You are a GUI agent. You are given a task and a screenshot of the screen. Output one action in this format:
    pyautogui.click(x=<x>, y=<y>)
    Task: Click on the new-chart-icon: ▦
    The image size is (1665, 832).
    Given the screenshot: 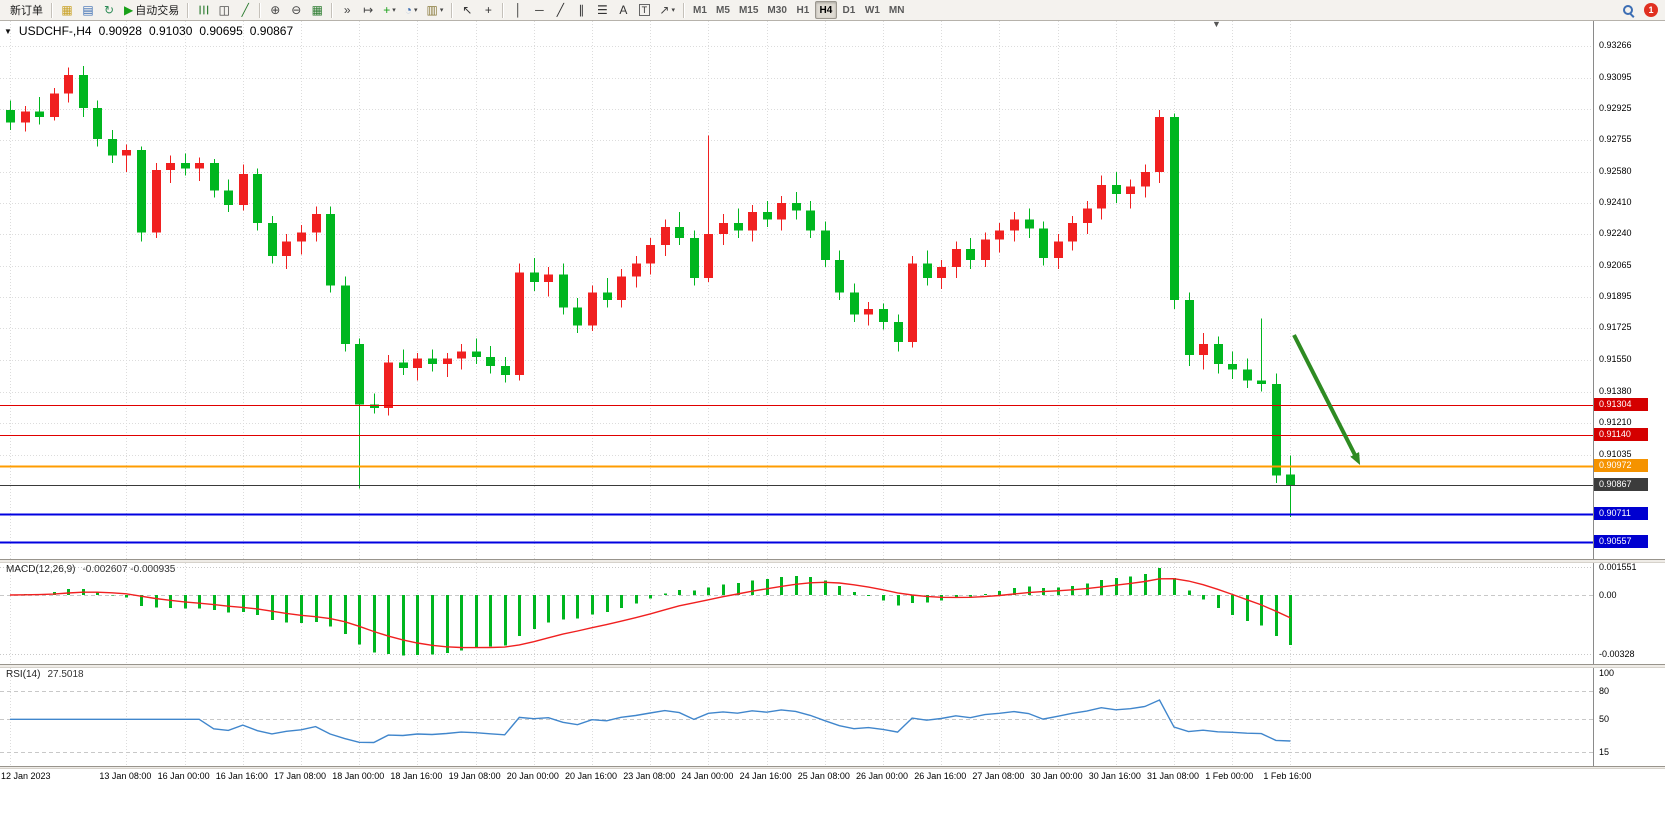 What is the action you would take?
    pyautogui.click(x=67, y=10)
    